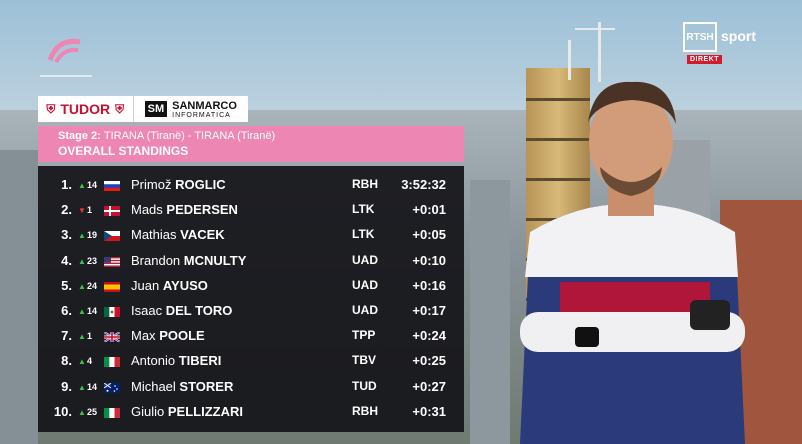  What do you see at coordinates (188, 260) in the screenshot?
I see `rider-name: Brandon MCNULTY` at bounding box center [188, 260].